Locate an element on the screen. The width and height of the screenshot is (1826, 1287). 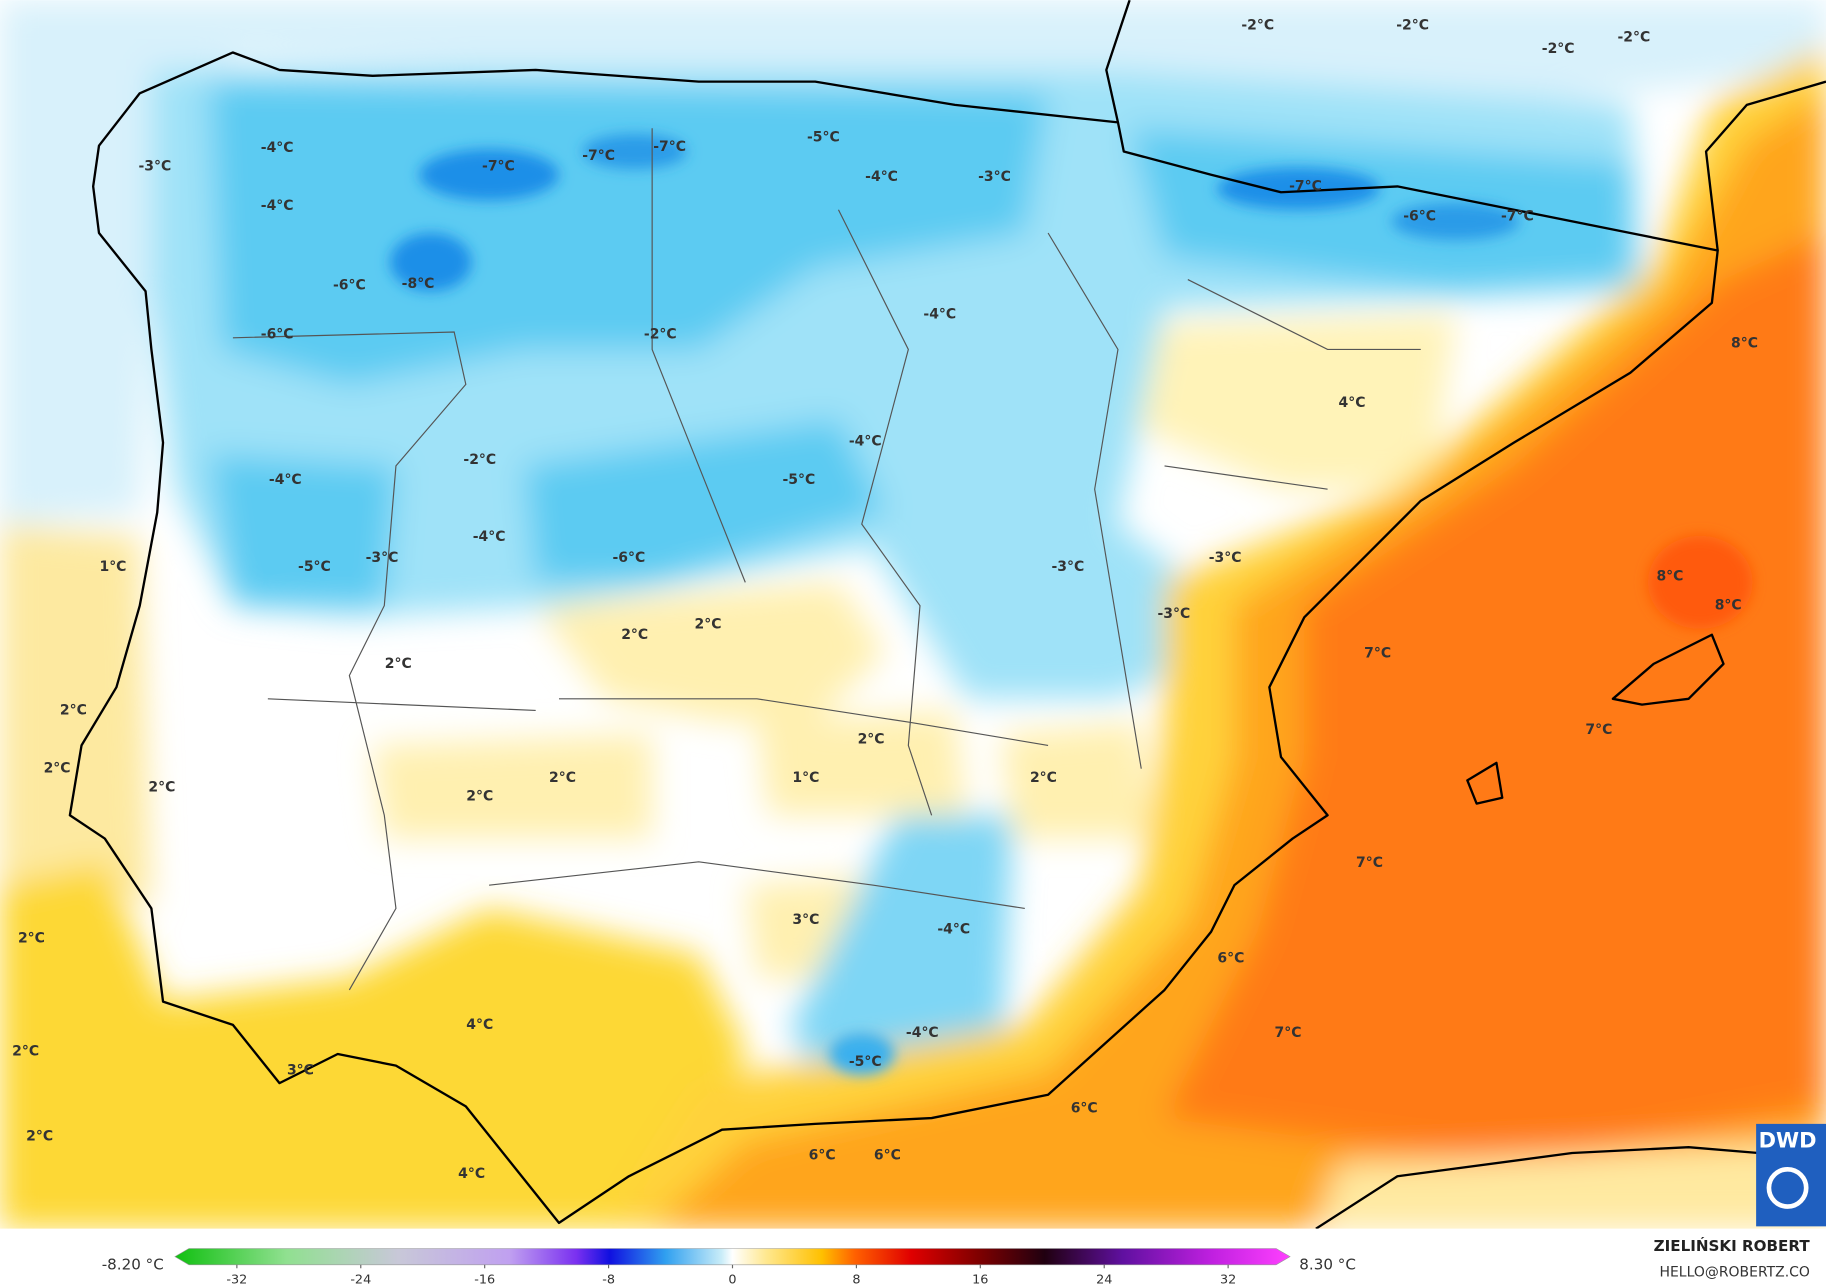
temperature-label: -8°C is located at coordinates (418, 284).